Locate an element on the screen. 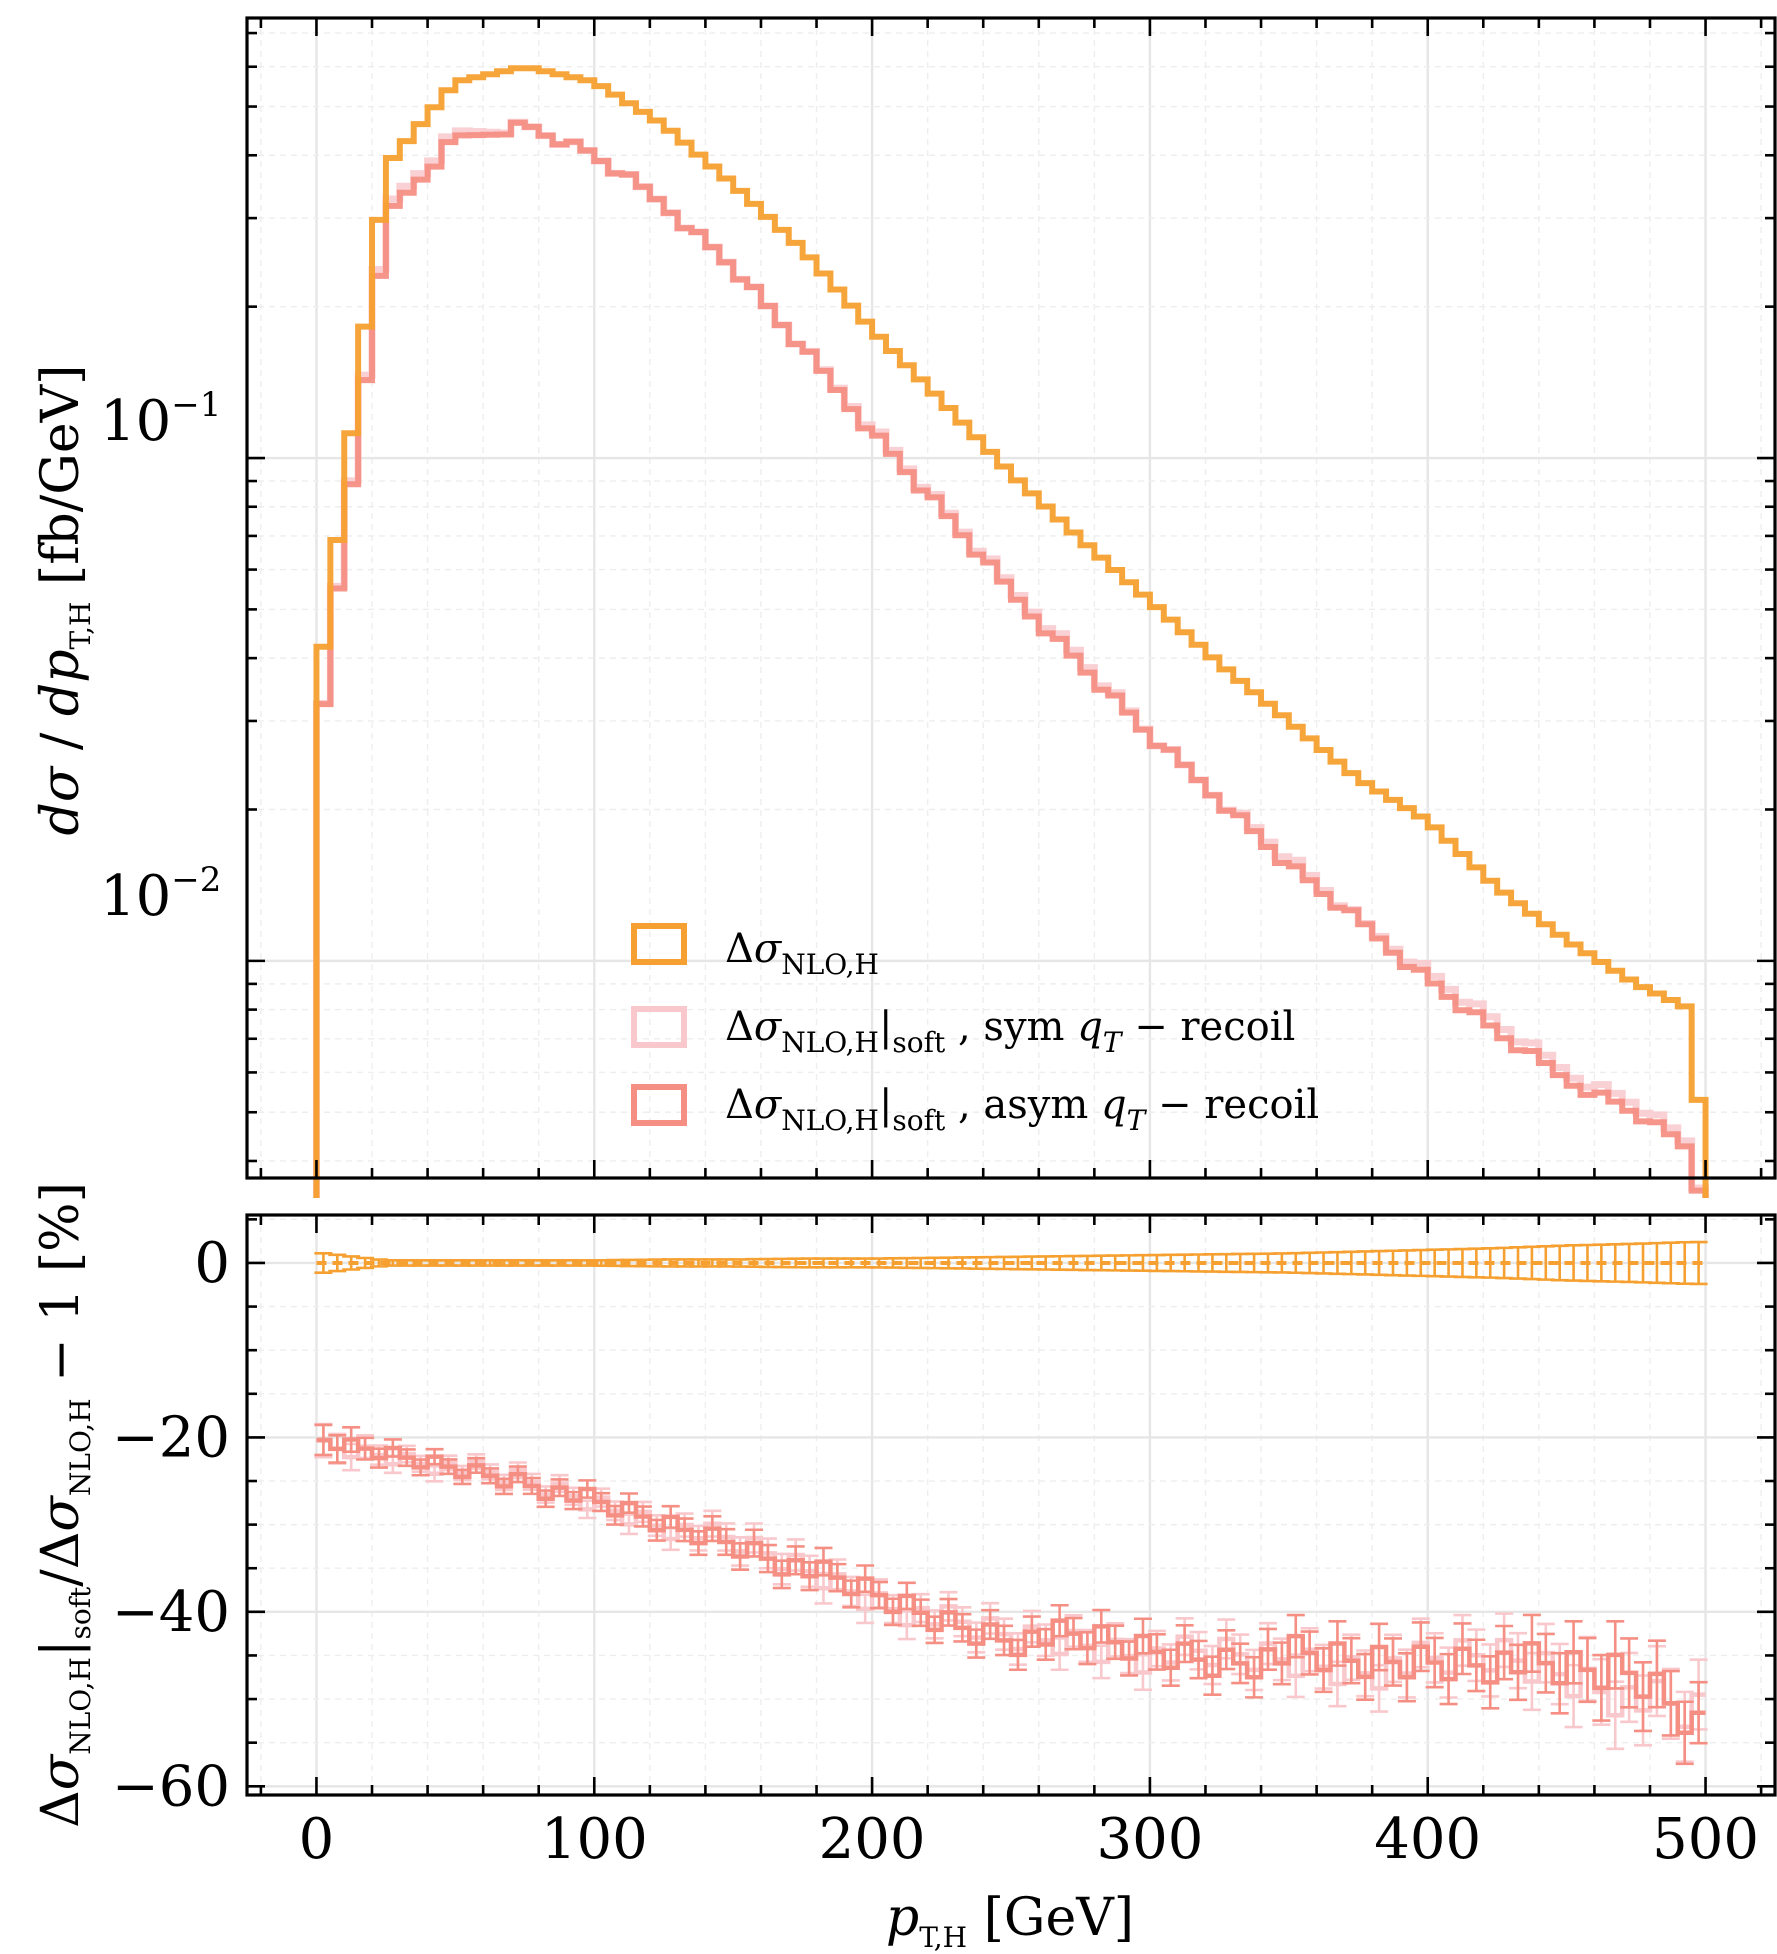 The image size is (1777, 1954). ytick-label-1e-1: 10⁻¹ is located at coordinates (160, 419).